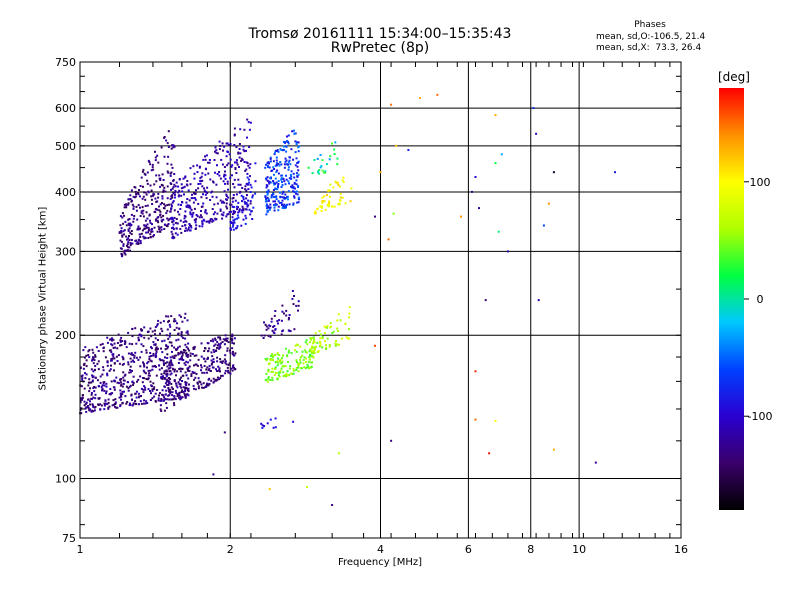 Image resolution: width=800 pixels, height=600 pixels. I want to click on colorbar-label: [deg], so click(734, 77).